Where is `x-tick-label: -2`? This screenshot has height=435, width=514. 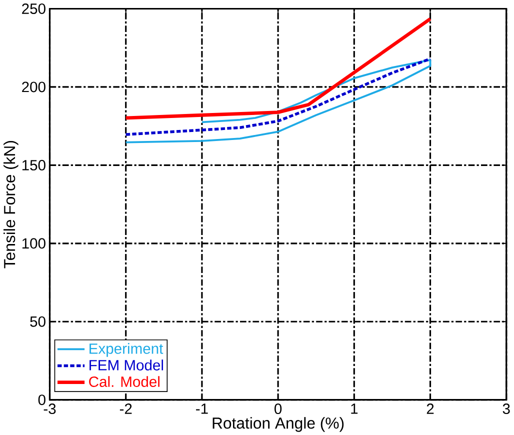 x-tick-label: -2 is located at coordinates (126, 408).